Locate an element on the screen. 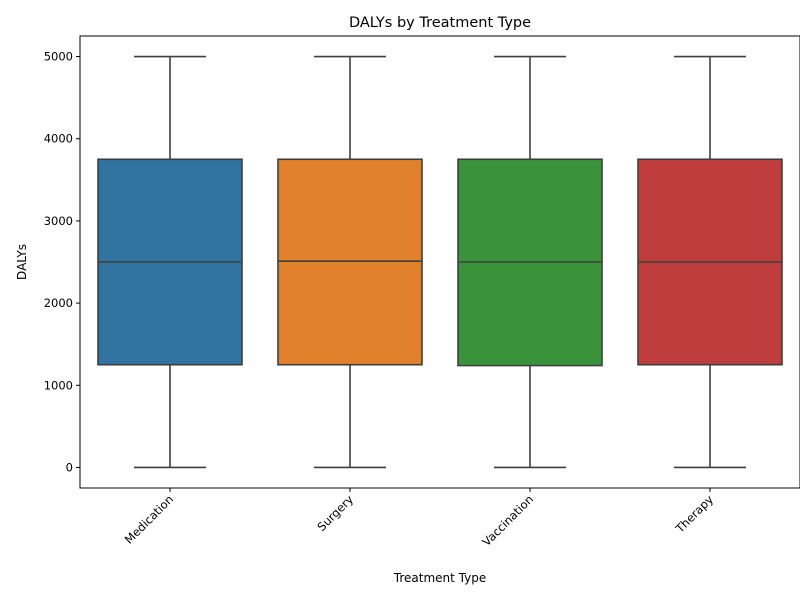 This screenshot has width=800, height=600. box-group-surgery is located at coordinates (350, 262).